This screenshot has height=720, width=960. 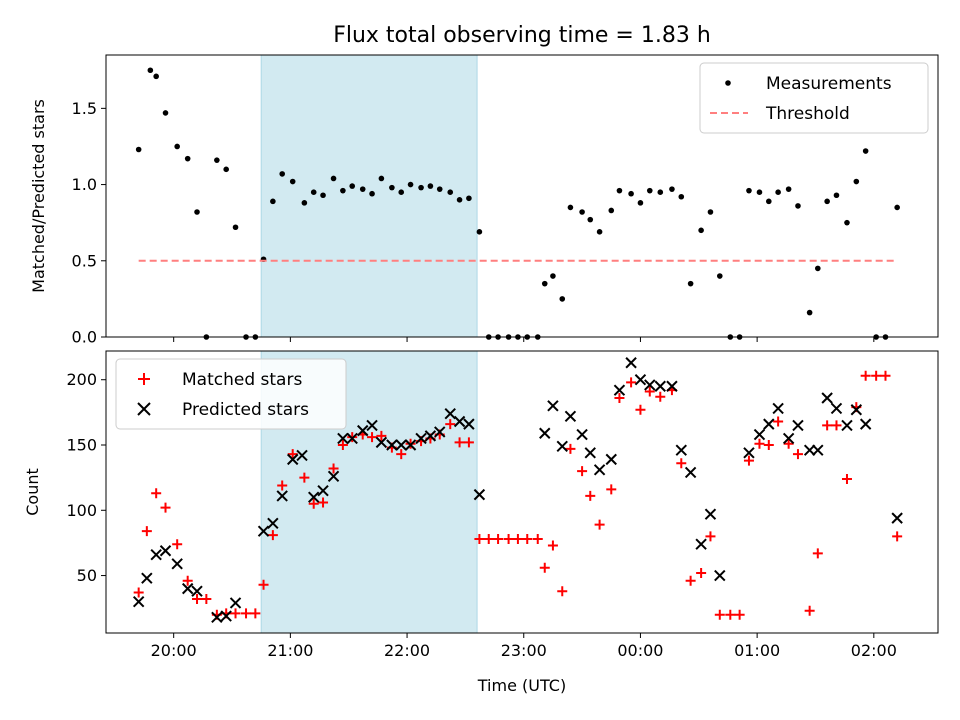 What do you see at coordinates (814, 98) in the screenshot?
I see `legend: Measurements Threshold` at bounding box center [814, 98].